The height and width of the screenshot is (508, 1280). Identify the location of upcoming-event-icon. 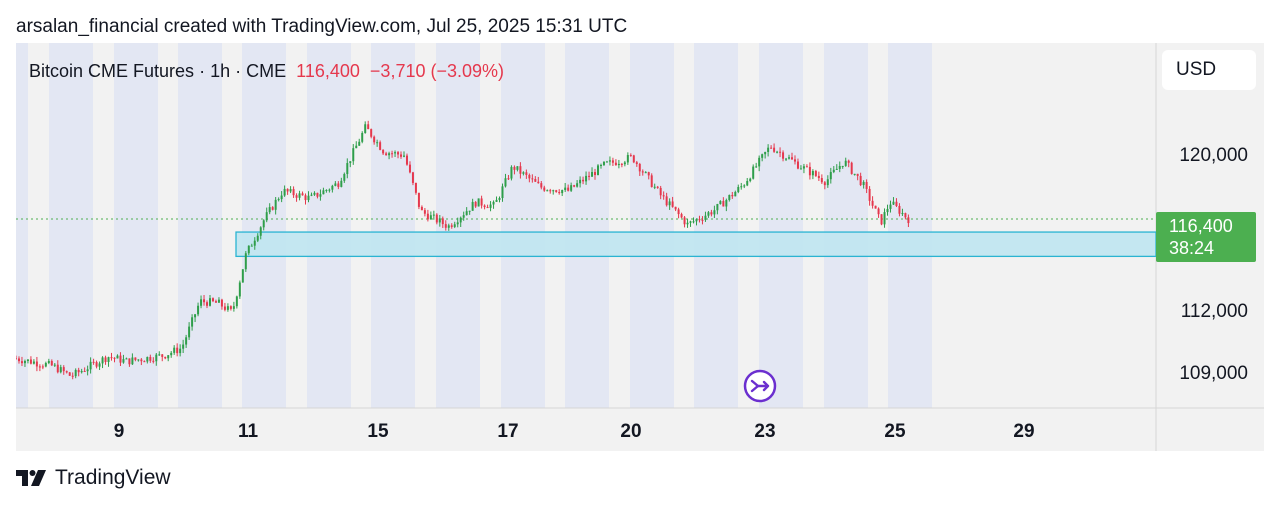
(760, 386).